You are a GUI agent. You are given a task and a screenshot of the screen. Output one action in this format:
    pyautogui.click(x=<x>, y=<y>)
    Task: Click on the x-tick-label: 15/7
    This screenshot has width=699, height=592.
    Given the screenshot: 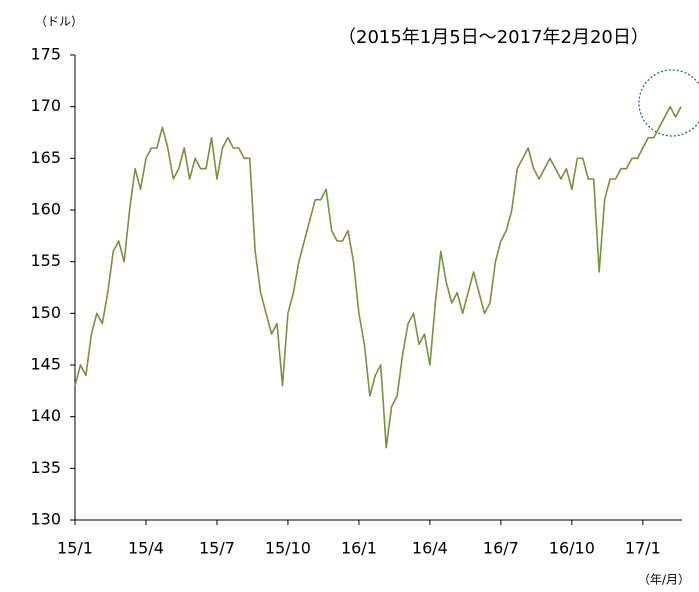 What is the action you would take?
    pyautogui.click(x=217, y=548)
    